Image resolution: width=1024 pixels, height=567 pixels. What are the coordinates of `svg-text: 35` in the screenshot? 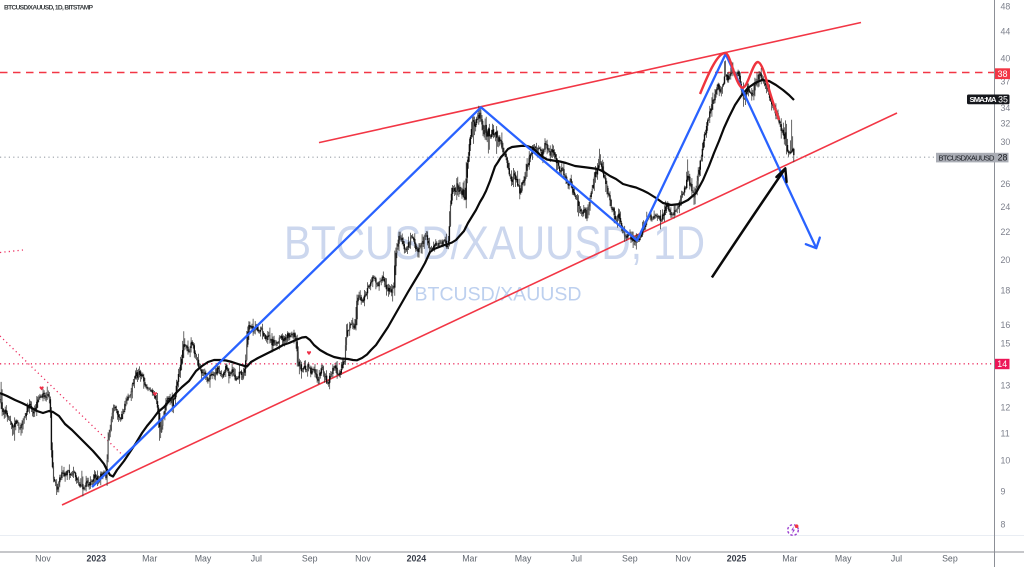 It's located at (1003, 99).